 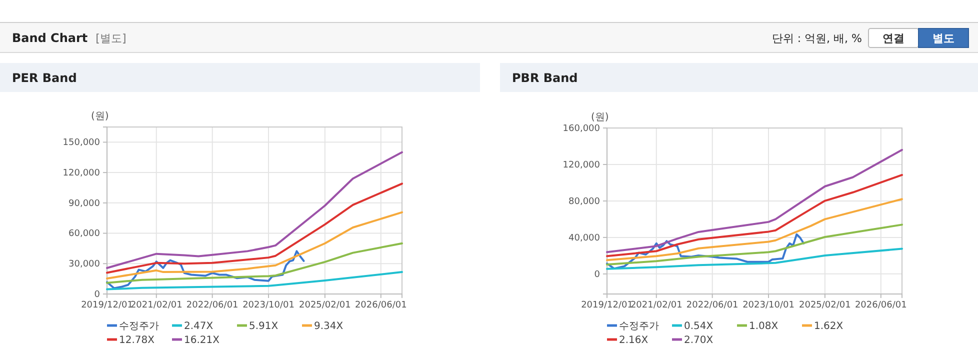 I want to click on y-tick-label: 90,000, so click(x=84, y=203).